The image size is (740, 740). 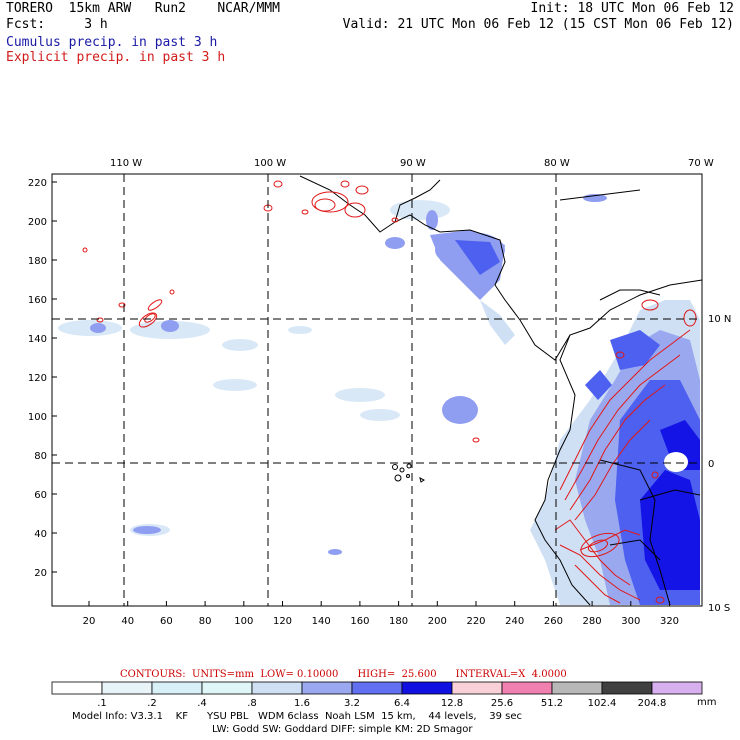 I want to click on colorbar-label: 25.6, so click(x=502, y=703).